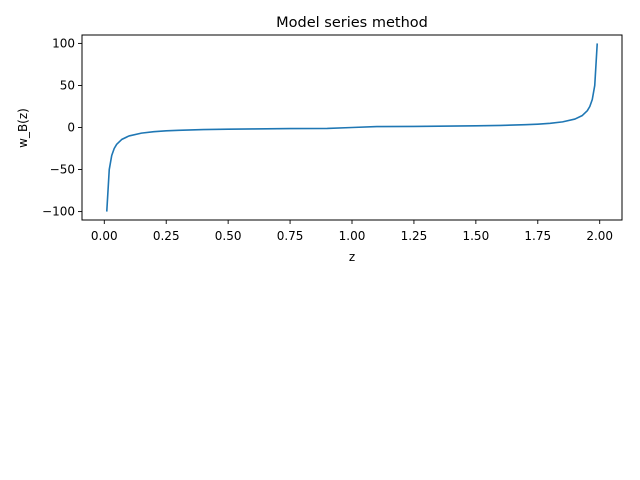 The width and height of the screenshot is (640, 480). Describe the element at coordinates (352, 257) in the screenshot. I see `x-axis-label: z` at that location.